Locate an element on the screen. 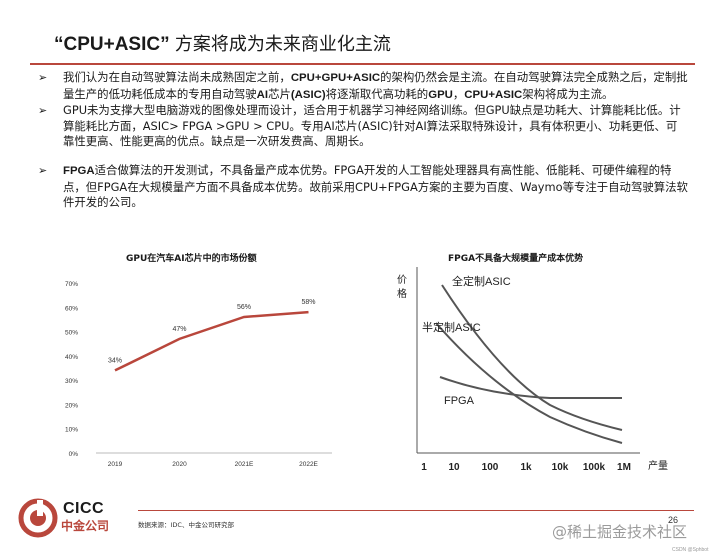  data-label: 58% is located at coordinates (308, 302).